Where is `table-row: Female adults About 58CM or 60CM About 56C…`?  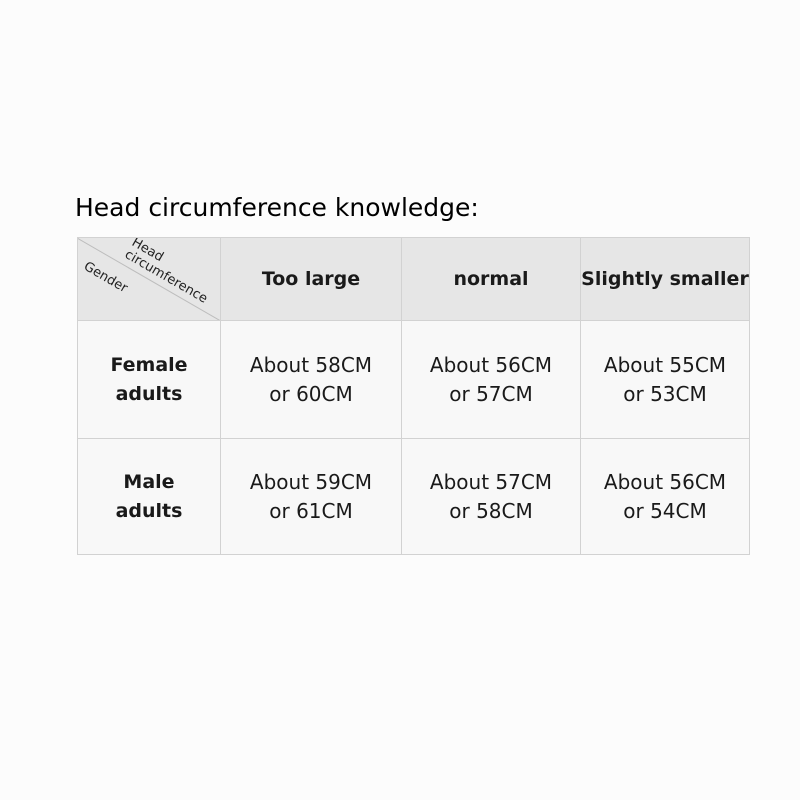 table-row: Female adults About 58CM or 60CM About 56C… is located at coordinates (413, 379).